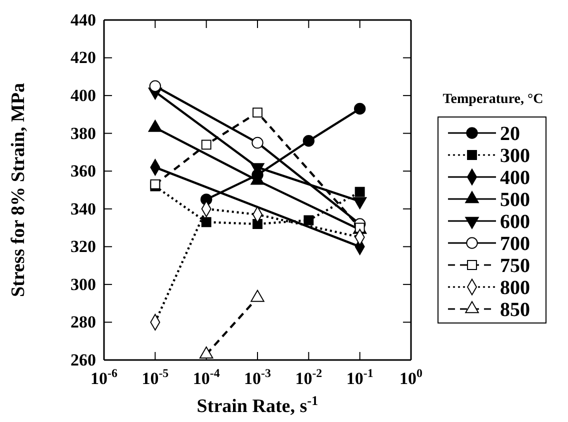 This screenshot has width=568, height=422. I want to click on y-tick-label: 280, so click(83, 322).